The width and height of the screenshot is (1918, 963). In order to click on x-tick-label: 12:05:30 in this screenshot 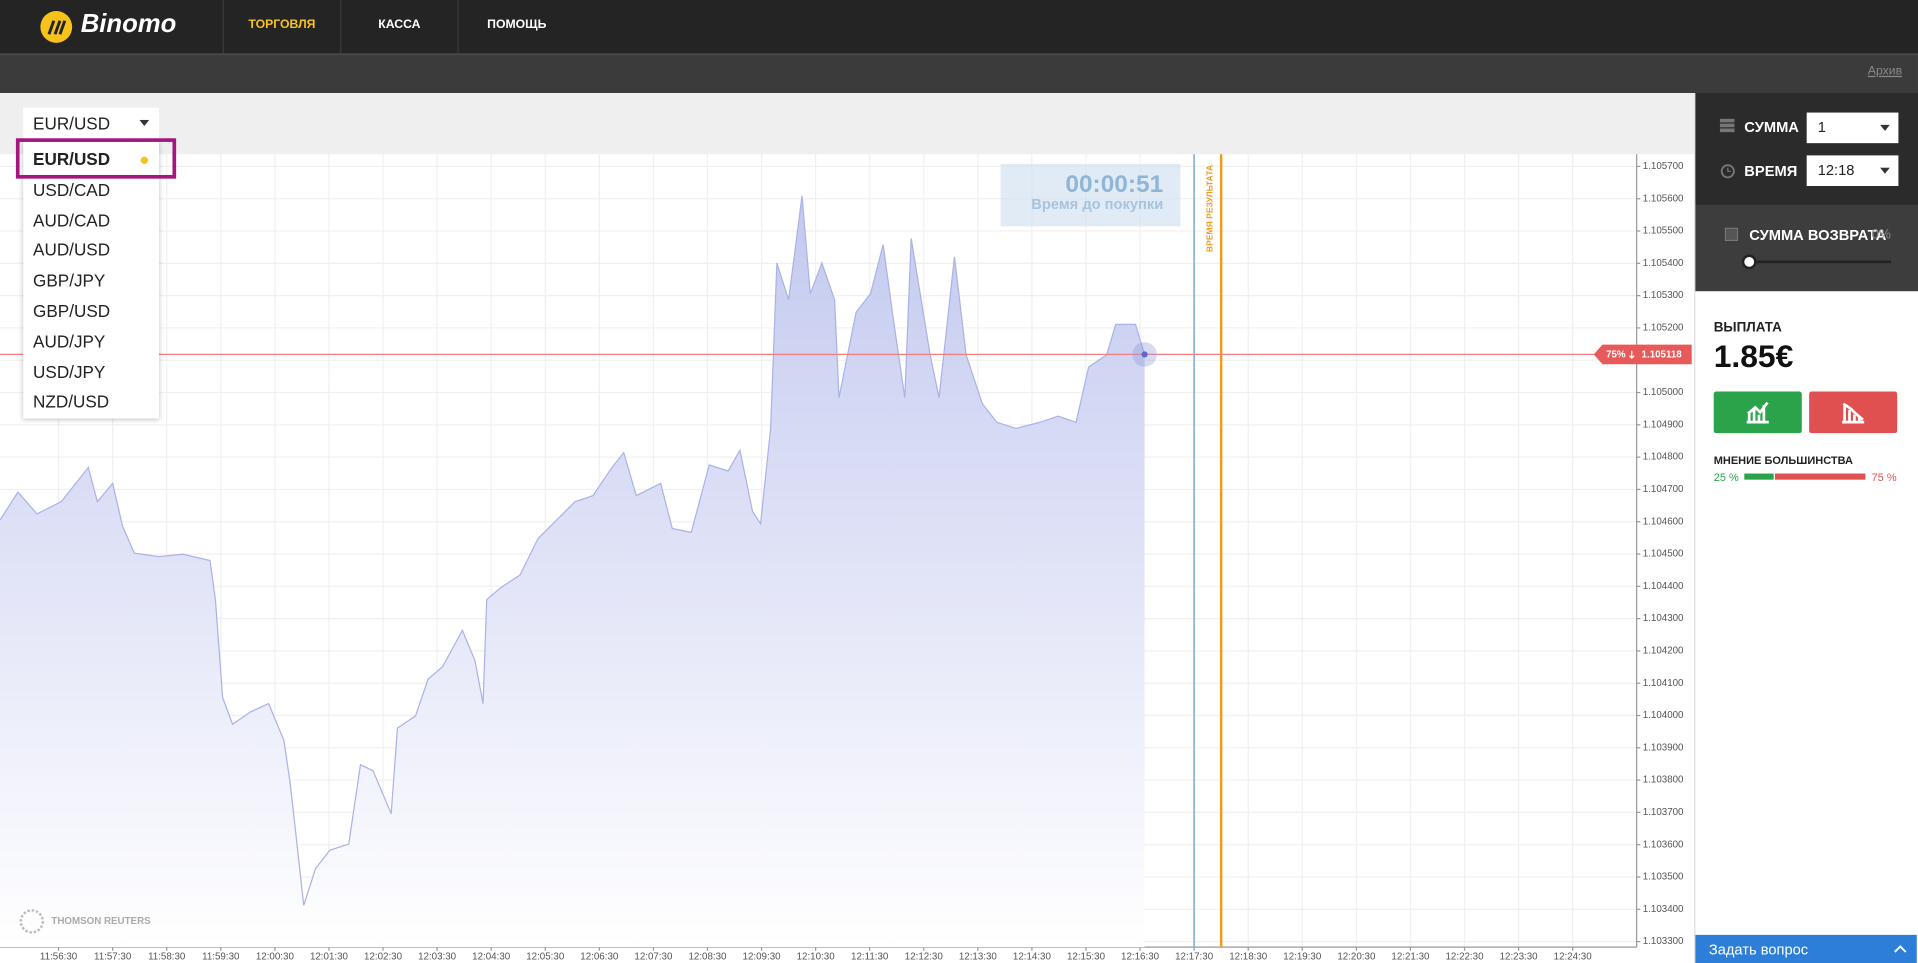, I will do `click(545, 956)`.